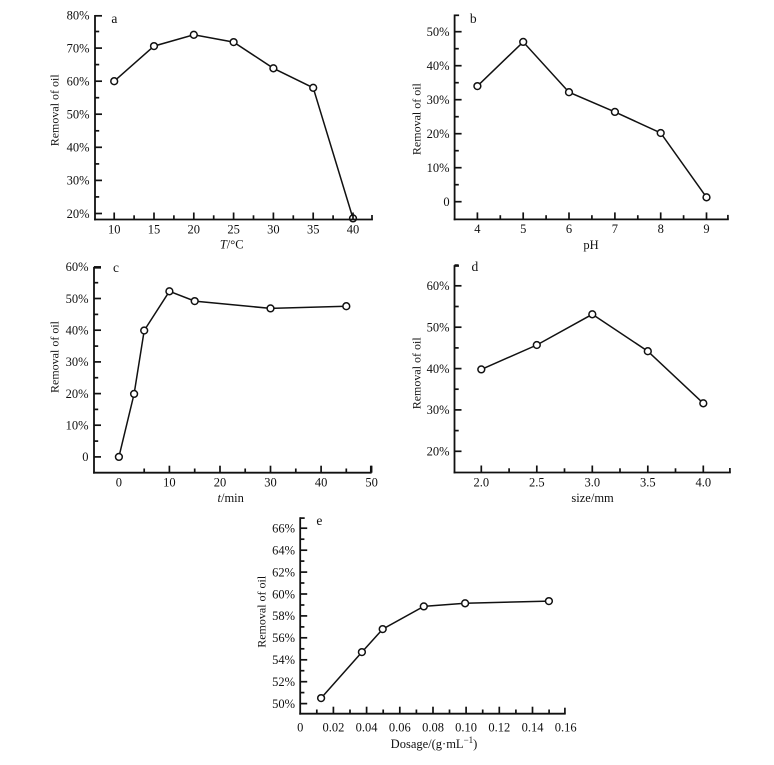 Image resolution: width=774 pixels, height=765 pixels. I want to click on svg-text: a, so click(114, 18).